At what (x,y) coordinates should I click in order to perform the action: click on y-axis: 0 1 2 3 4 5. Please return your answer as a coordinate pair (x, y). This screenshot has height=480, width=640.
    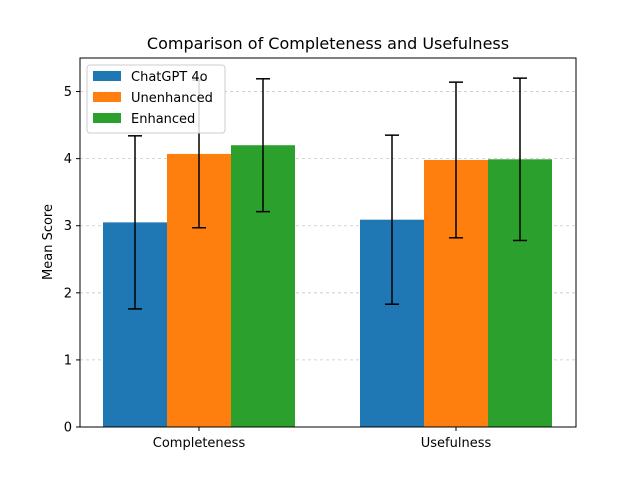
    Looking at the image, I should click on (72, 260).